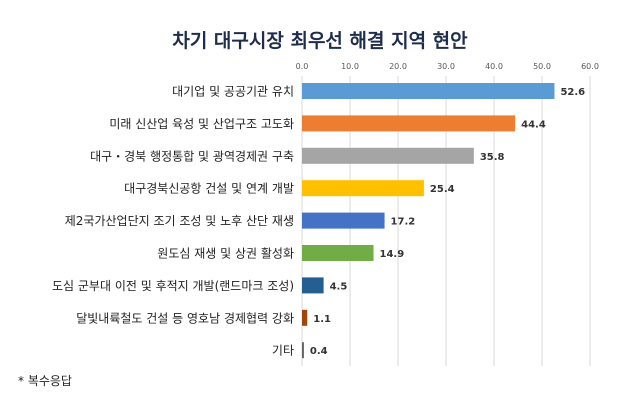 The width and height of the screenshot is (640, 408). I want to click on category-label: 대기업 및 공공기관 유치, so click(233, 92).